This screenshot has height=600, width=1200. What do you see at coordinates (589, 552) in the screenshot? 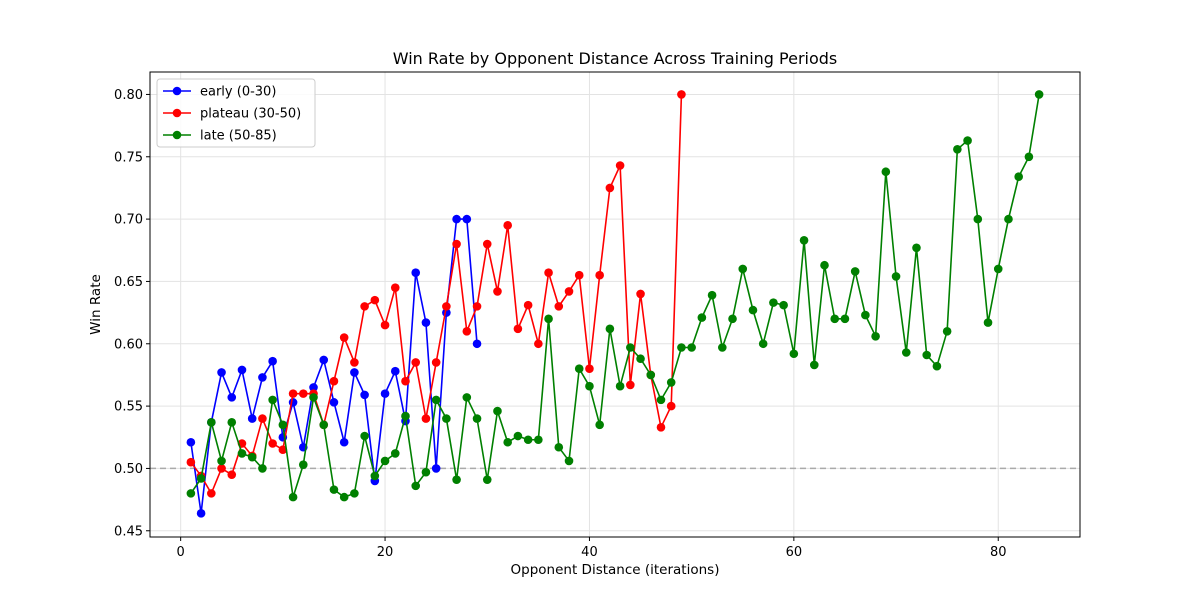
I see `x-tick-label: 40` at bounding box center [589, 552].